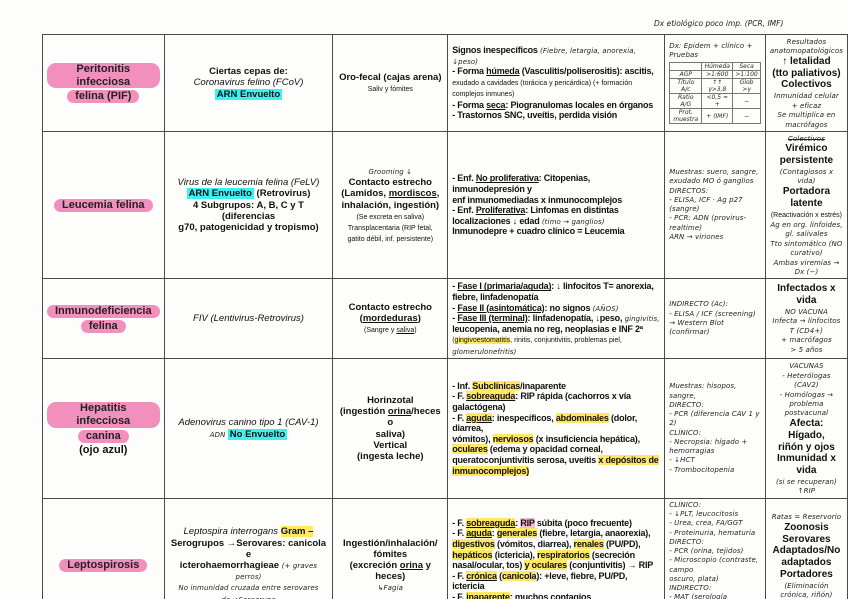  I want to click on text-line: ARN → viriones, so click(715, 237).